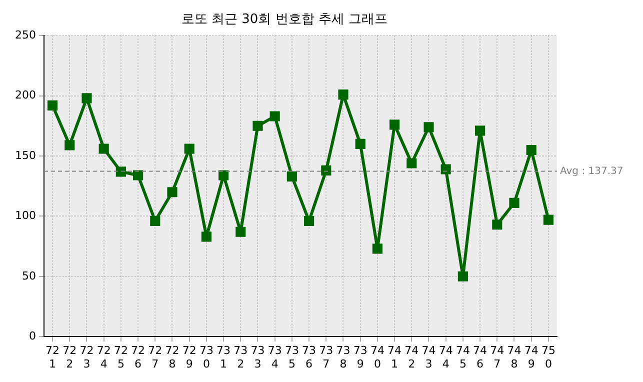 Image resolution: width=643 pixels, height=382 pixels. What do you see at coordinates (69, 357) in the screenshot?
I see `x-tick-label: 722` at bounding box center [69, 357].